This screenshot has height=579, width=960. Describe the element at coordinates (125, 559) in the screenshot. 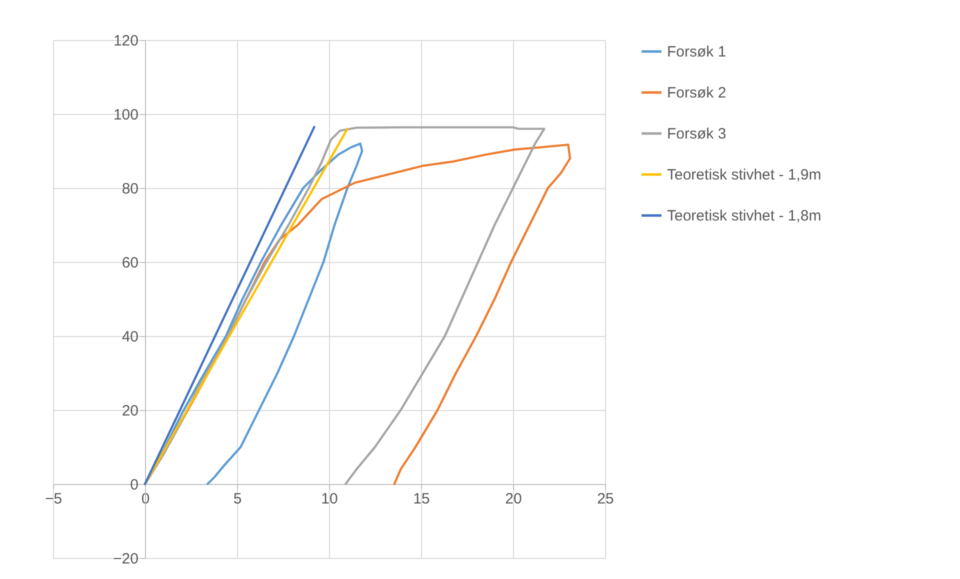

I see `y-tick-label: −20` at that location.